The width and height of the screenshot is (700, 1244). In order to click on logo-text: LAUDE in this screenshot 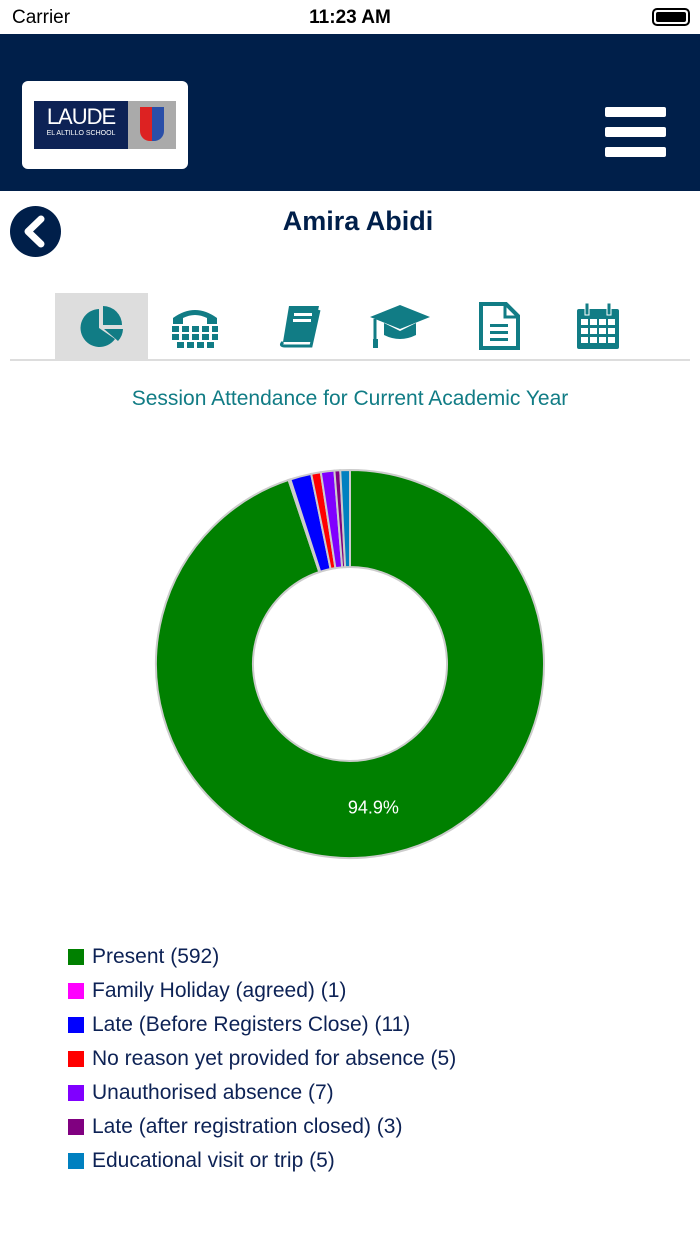, I will do `click(81, 116)`.